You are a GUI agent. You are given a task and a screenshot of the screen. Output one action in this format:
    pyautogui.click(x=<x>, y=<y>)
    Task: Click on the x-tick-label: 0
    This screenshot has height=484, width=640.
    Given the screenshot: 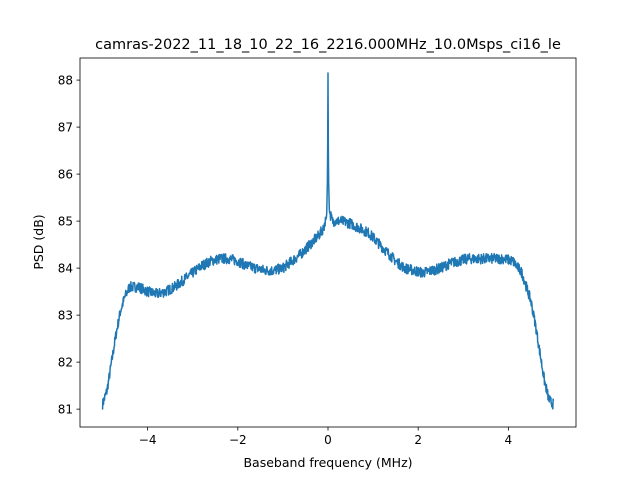 What is the action you would take?
    pyautogui.click(x=328, y=440)
    